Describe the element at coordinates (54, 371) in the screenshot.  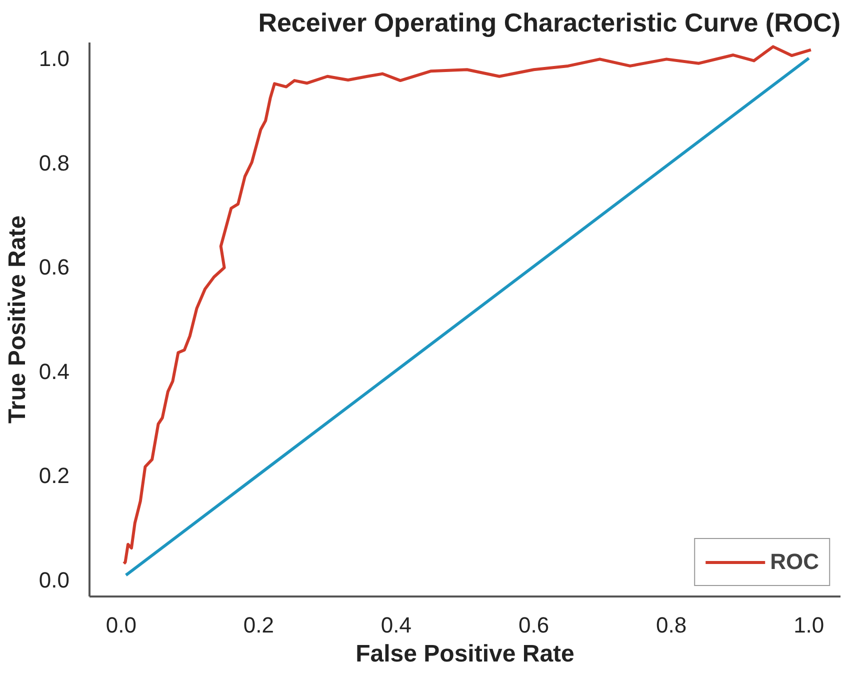
I see `y-tick-label: 0.4` at that location.